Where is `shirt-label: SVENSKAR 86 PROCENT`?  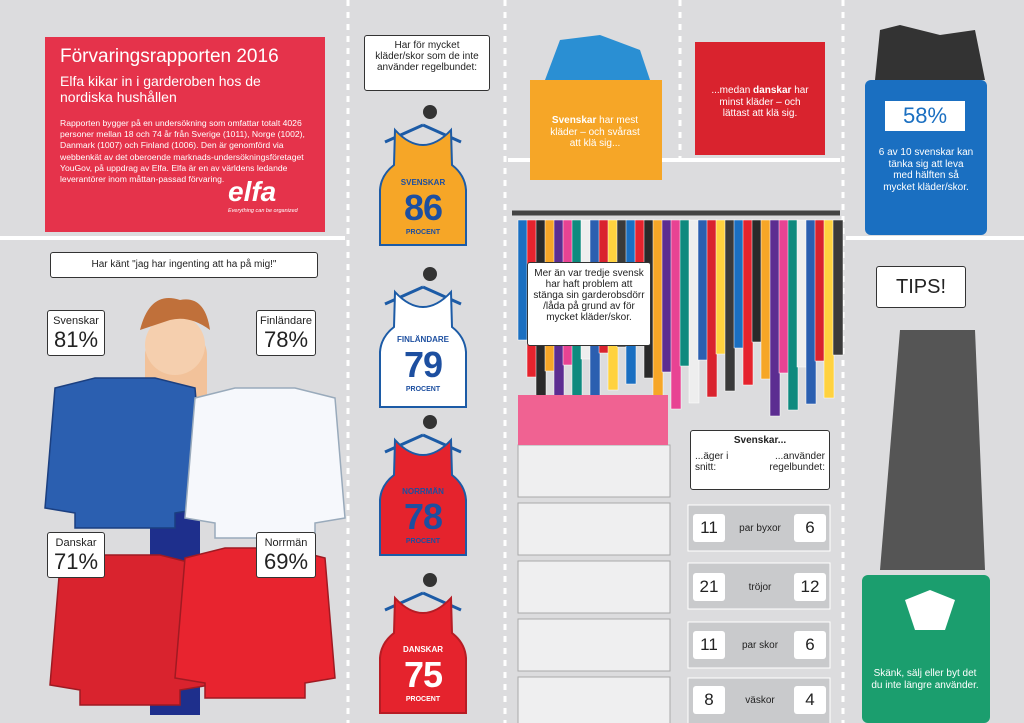 shirt-label: SVENSKAR 86 PROCENT is located at coordinates (423, 207).